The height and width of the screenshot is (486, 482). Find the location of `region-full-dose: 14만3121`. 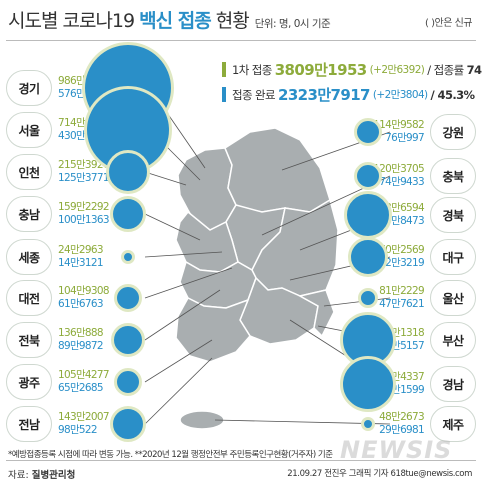

region-full-dose: 14만3121 is located at coordinates (81, 263).